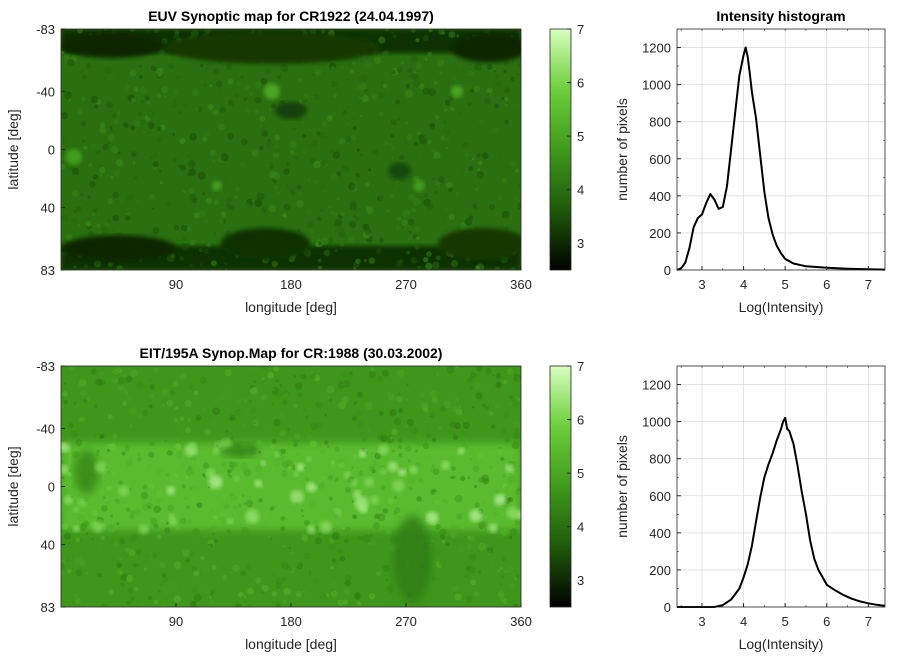 The image size is (899, 661). I want to click on colorbar-2: 3 4 5 6 7, so click(566, 483).